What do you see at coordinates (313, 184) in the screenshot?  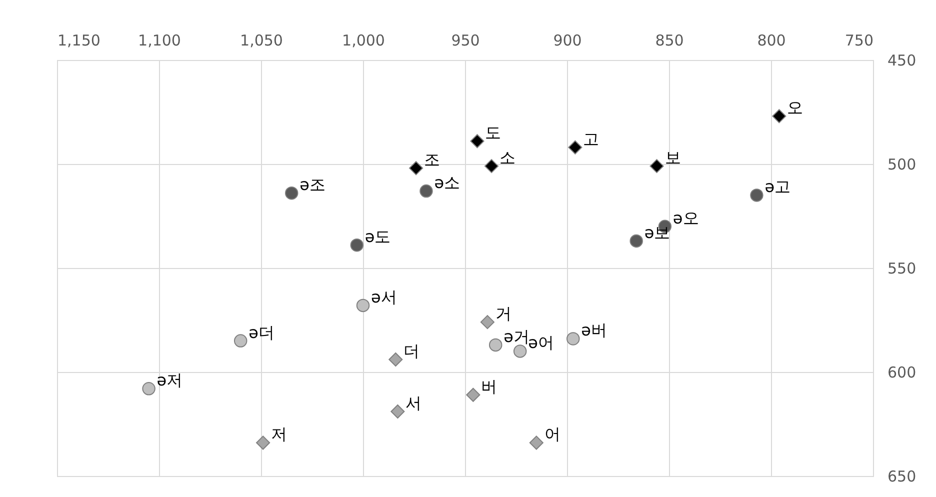 I see `annotation: ə조` at bounding box center [313, 184].